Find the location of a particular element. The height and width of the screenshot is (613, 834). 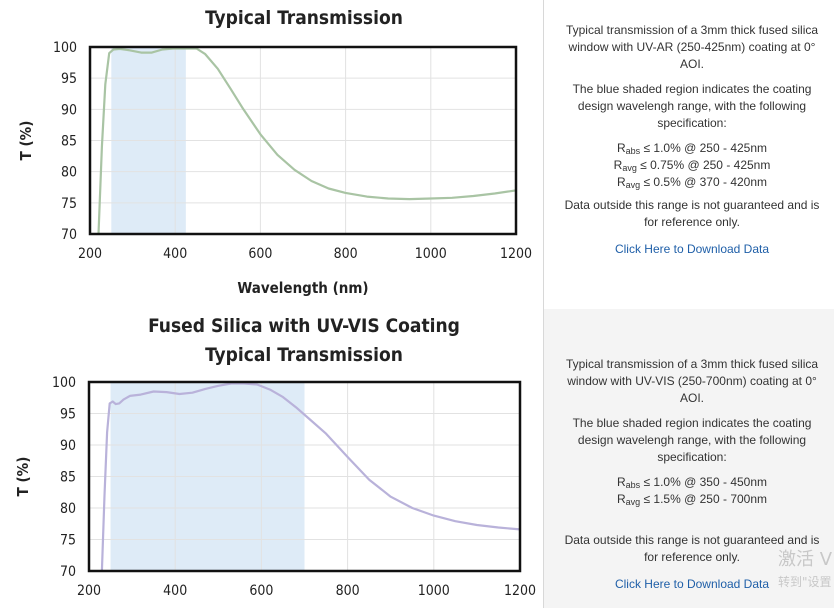

activation-watermark-line2: 转到"设置 is located at coordinates (805, 582).